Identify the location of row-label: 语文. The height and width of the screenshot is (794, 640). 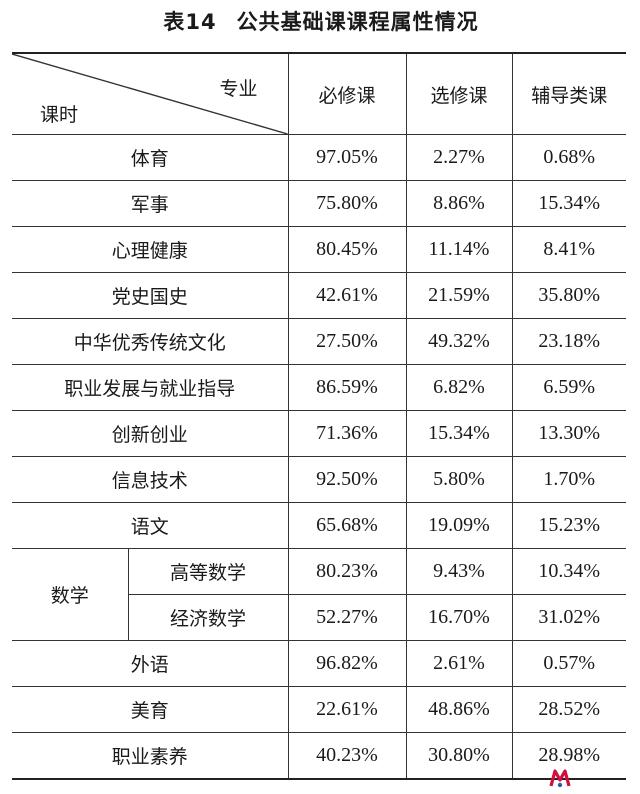
(150, 525).